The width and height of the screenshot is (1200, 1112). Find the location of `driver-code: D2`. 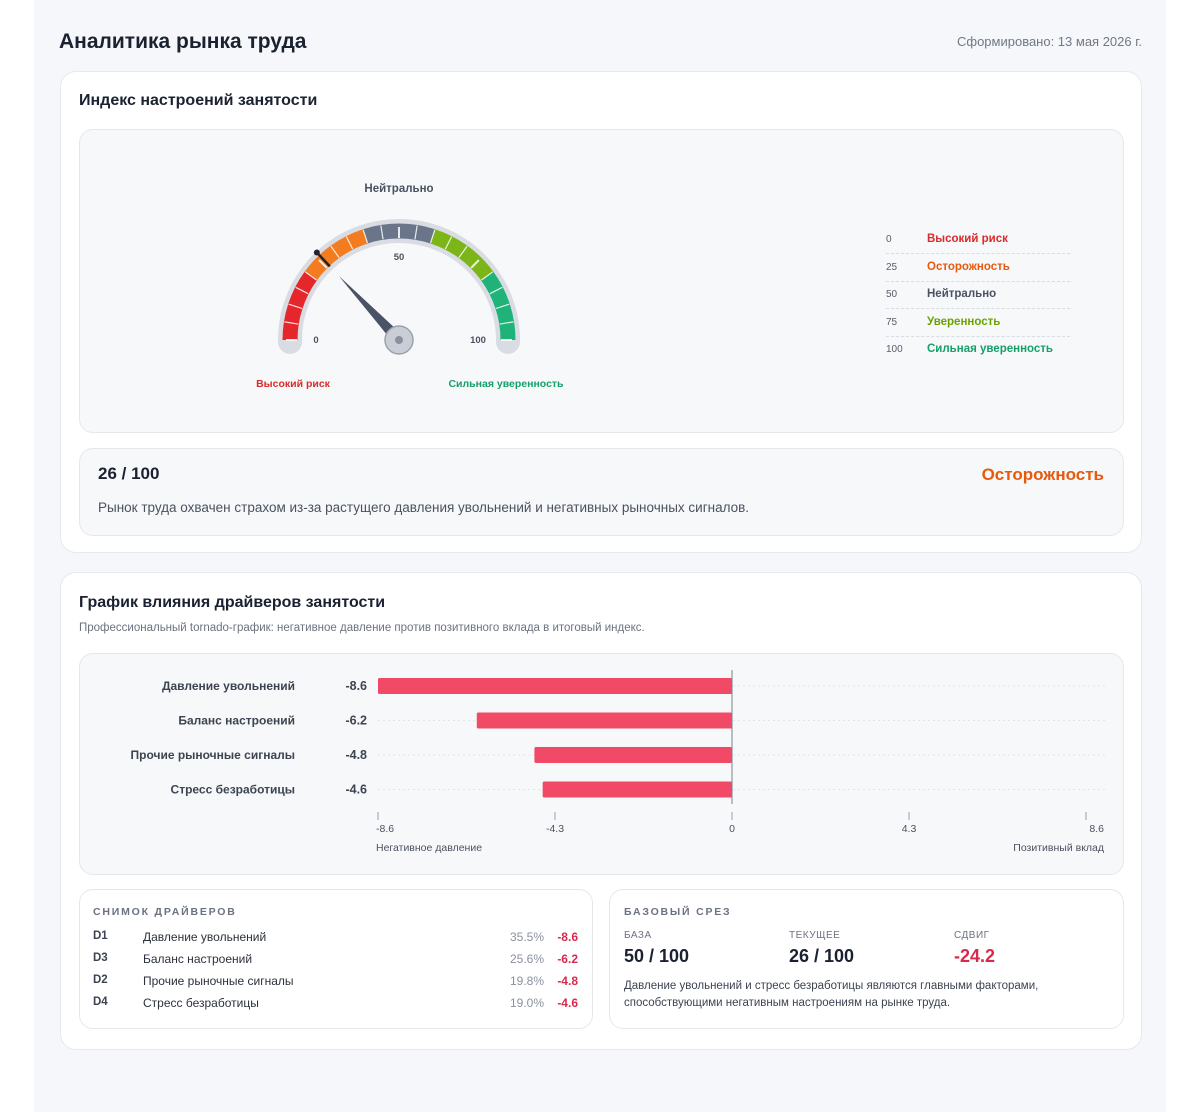

driver-code: D2 is located at coordinates (100, 980).